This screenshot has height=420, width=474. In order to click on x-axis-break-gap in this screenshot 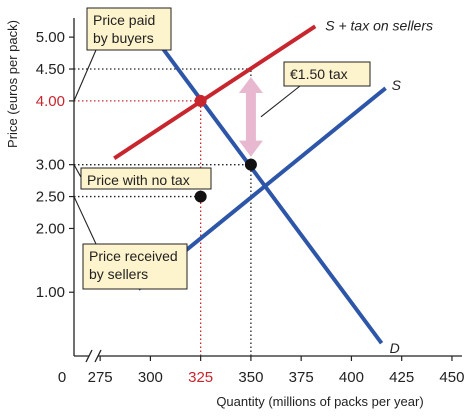, I will do `click(93, 356)`.